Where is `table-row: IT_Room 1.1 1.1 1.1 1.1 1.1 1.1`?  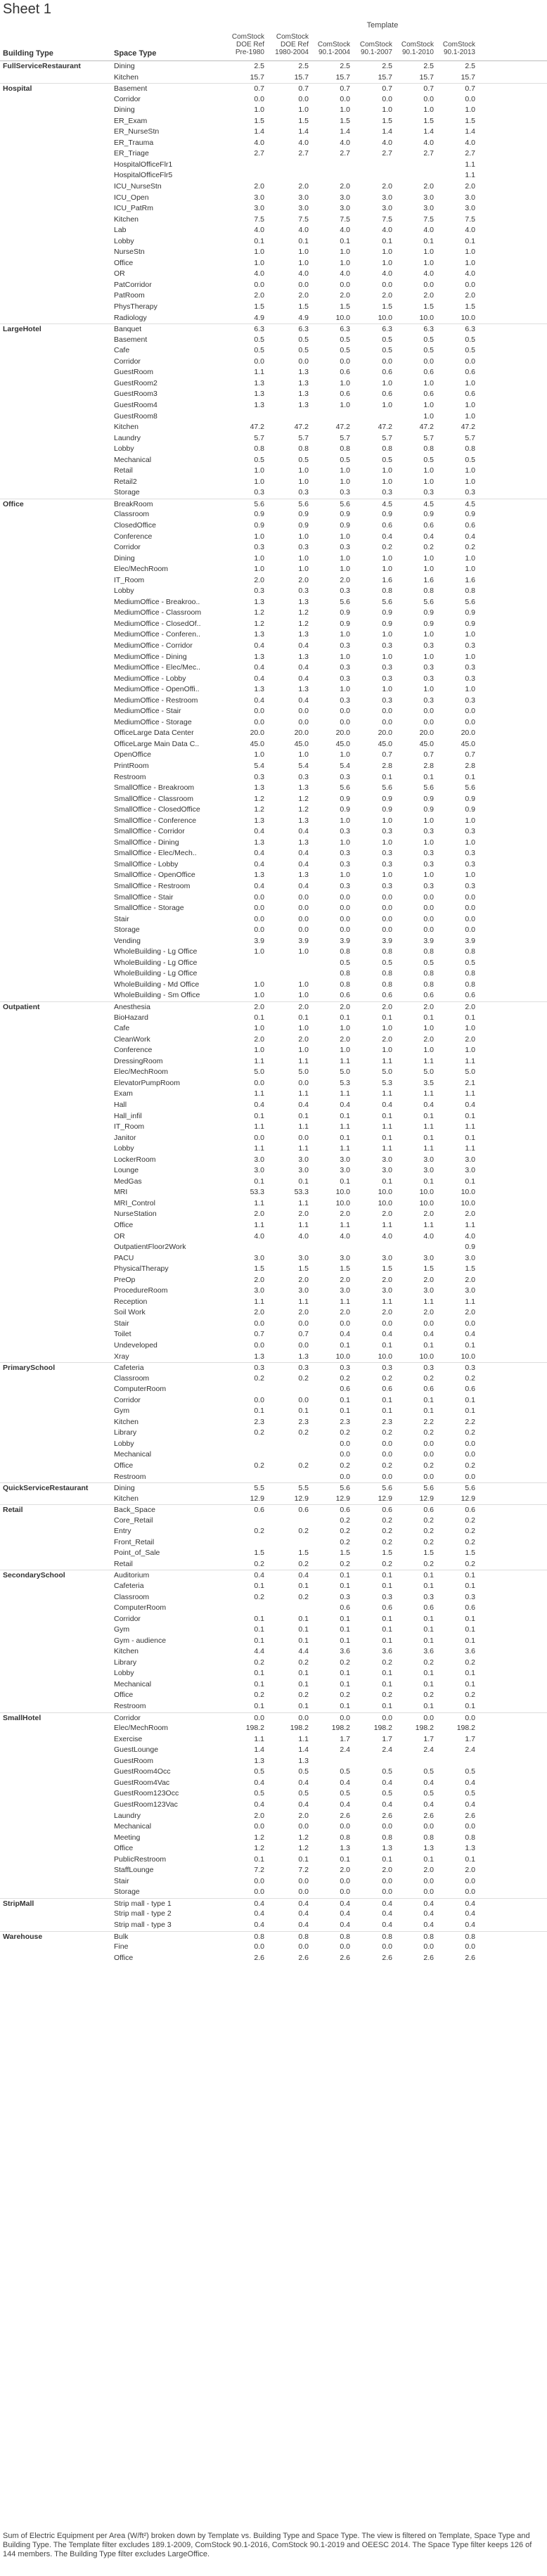 table-row: IT_Room 1.1 1.1 1.1 1.1 1.1 1.1 is located at coordinates (273, 1127).